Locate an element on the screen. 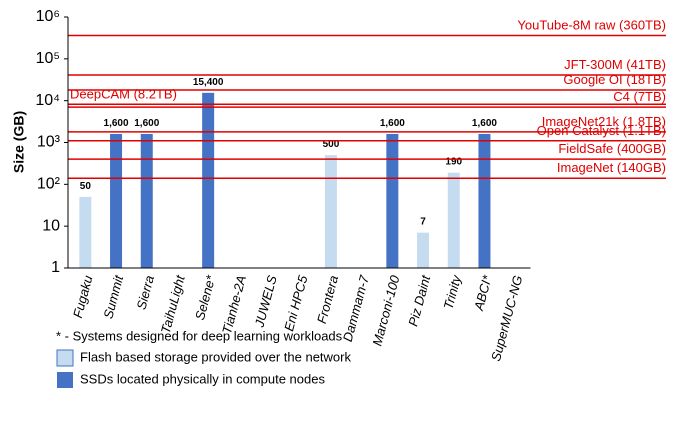 The image size is (674, 422). value-label: 190 is located at coordinates (453, 162).